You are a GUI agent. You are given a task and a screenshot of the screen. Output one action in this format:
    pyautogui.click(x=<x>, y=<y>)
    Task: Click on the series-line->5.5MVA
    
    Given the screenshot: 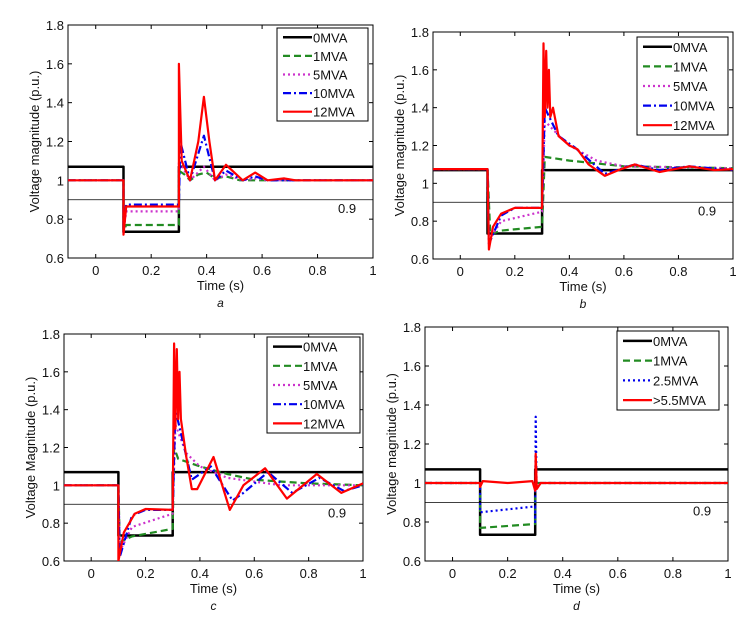 What is the action you would take?
    pyautogui.click(x=576, y=472)
    